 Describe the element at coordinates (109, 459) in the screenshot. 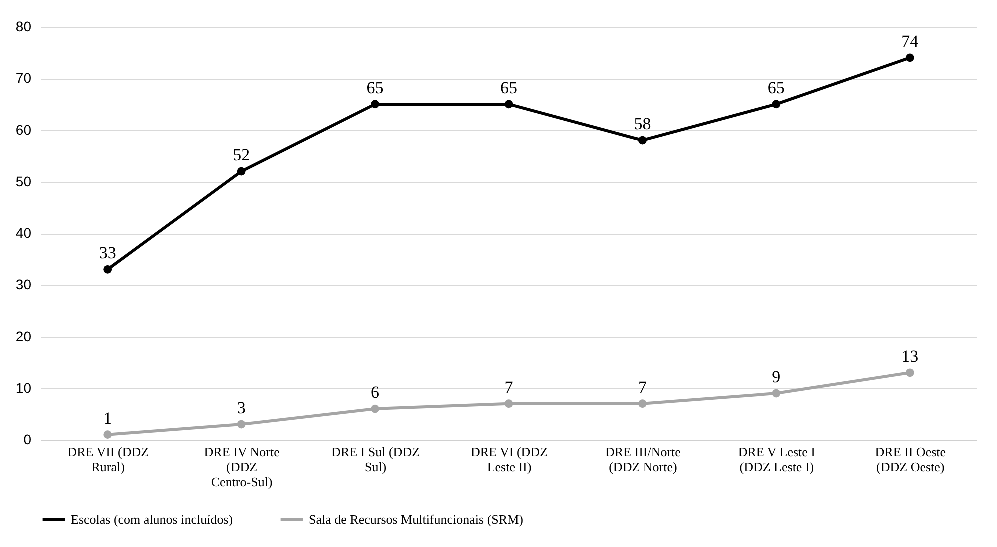

I see `x-tick-label: DRE VII (DDZ Rural)` at that location.